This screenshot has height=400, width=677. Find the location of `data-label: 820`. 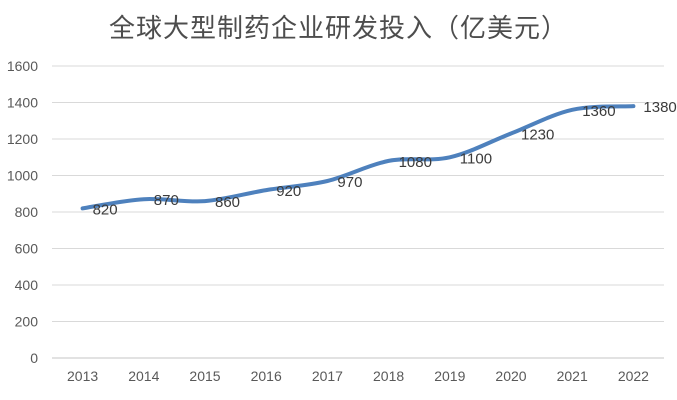

data-label: 820 is located at coordinates (105, 209).